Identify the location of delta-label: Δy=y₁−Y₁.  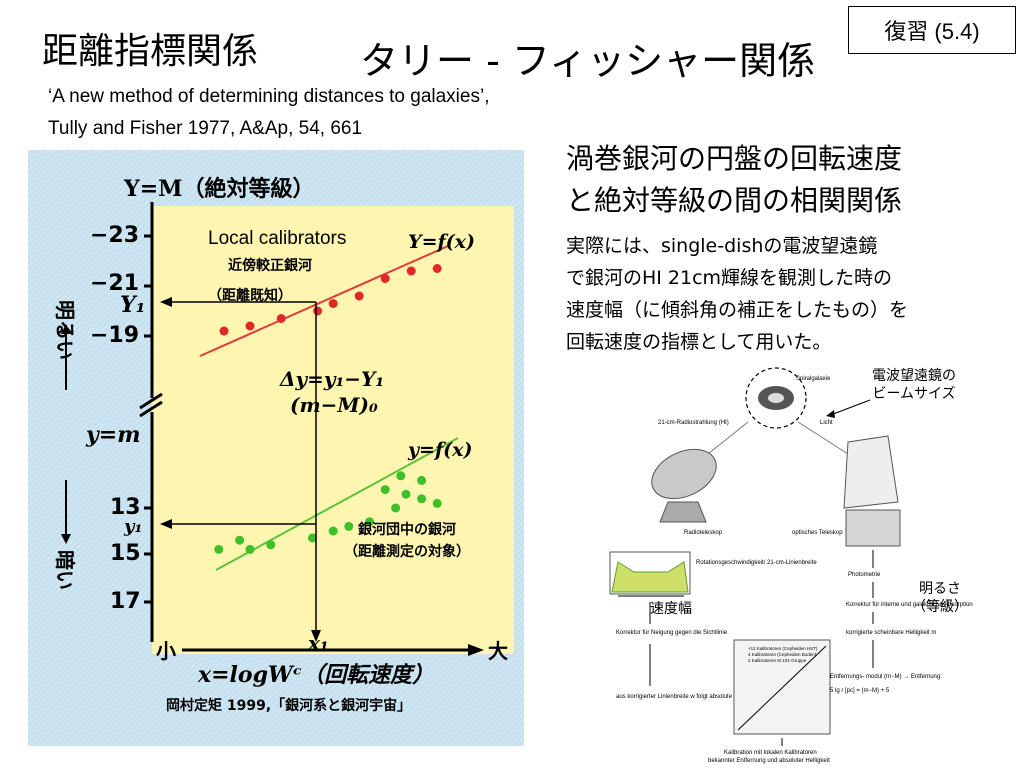
(331, 379).